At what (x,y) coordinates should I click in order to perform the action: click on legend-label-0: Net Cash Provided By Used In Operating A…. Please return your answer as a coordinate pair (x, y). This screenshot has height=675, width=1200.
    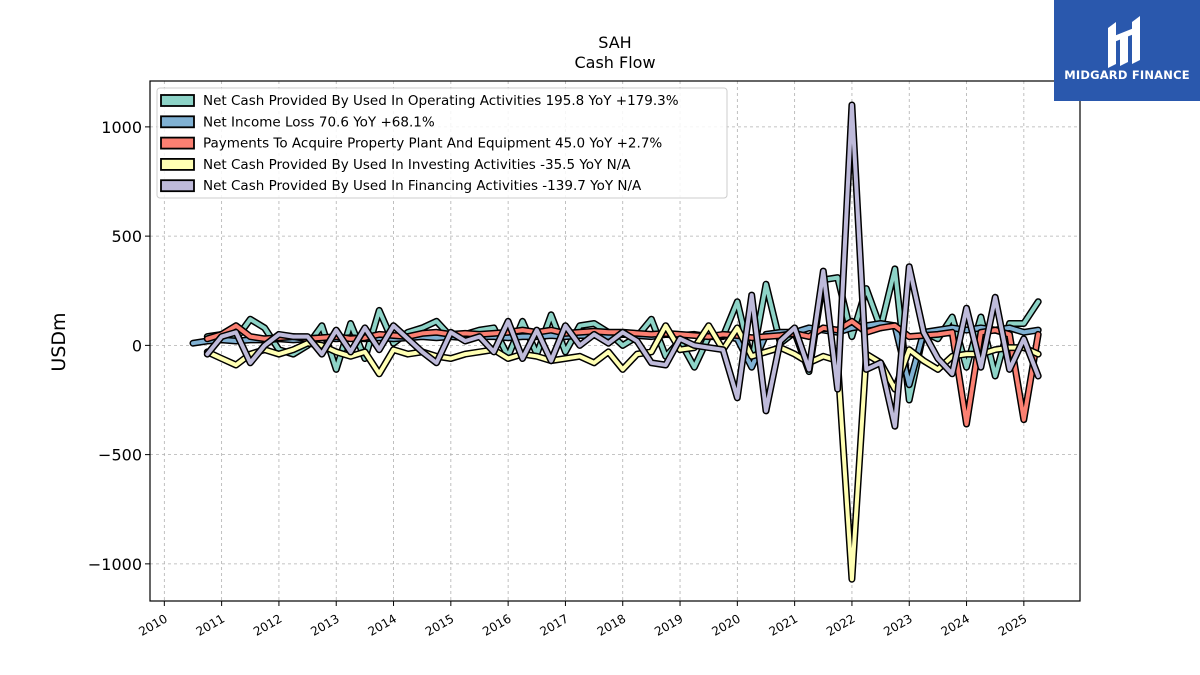
    Looking at the image, I should click on (441, 101).